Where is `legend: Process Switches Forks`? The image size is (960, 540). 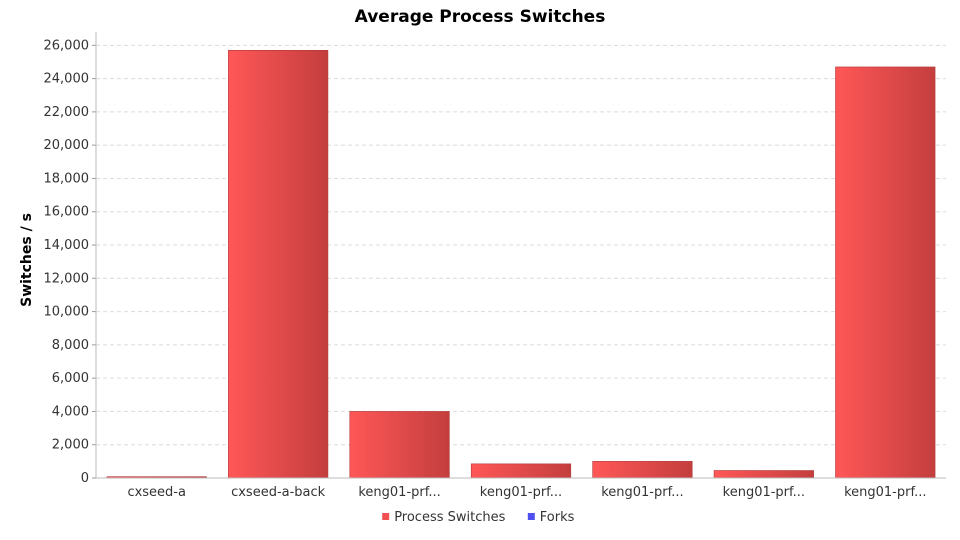 legend: Process Switches Forks is located at coordinates (478, 517).